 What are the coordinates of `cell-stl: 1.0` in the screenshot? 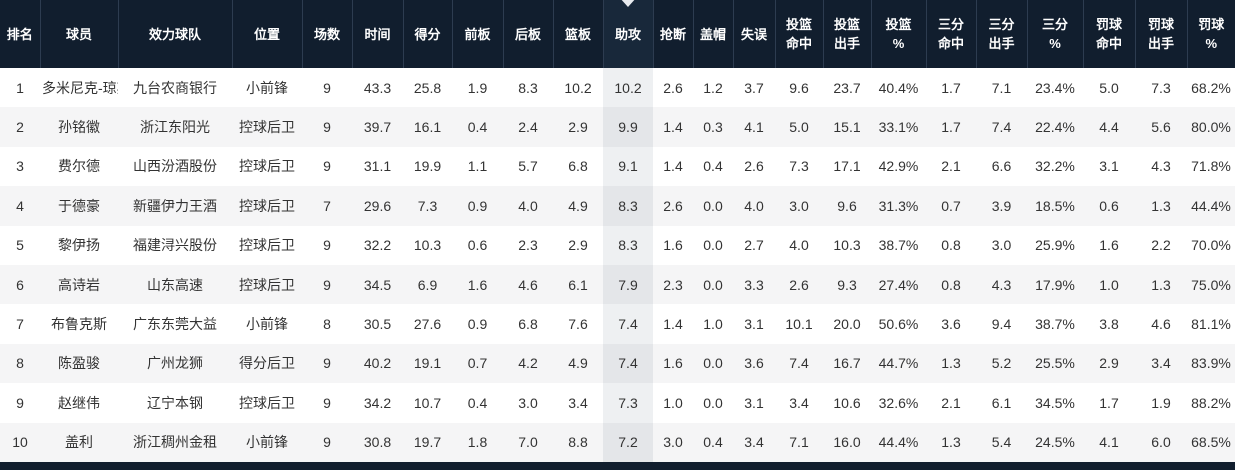 It's located at (673, 402).